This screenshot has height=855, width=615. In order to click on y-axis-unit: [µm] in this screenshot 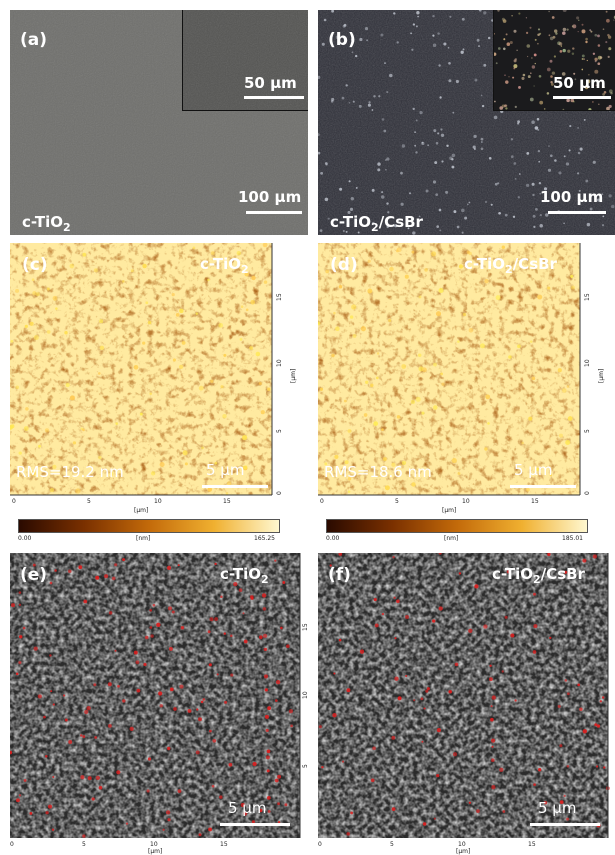, I will do `click(601, 375)`.